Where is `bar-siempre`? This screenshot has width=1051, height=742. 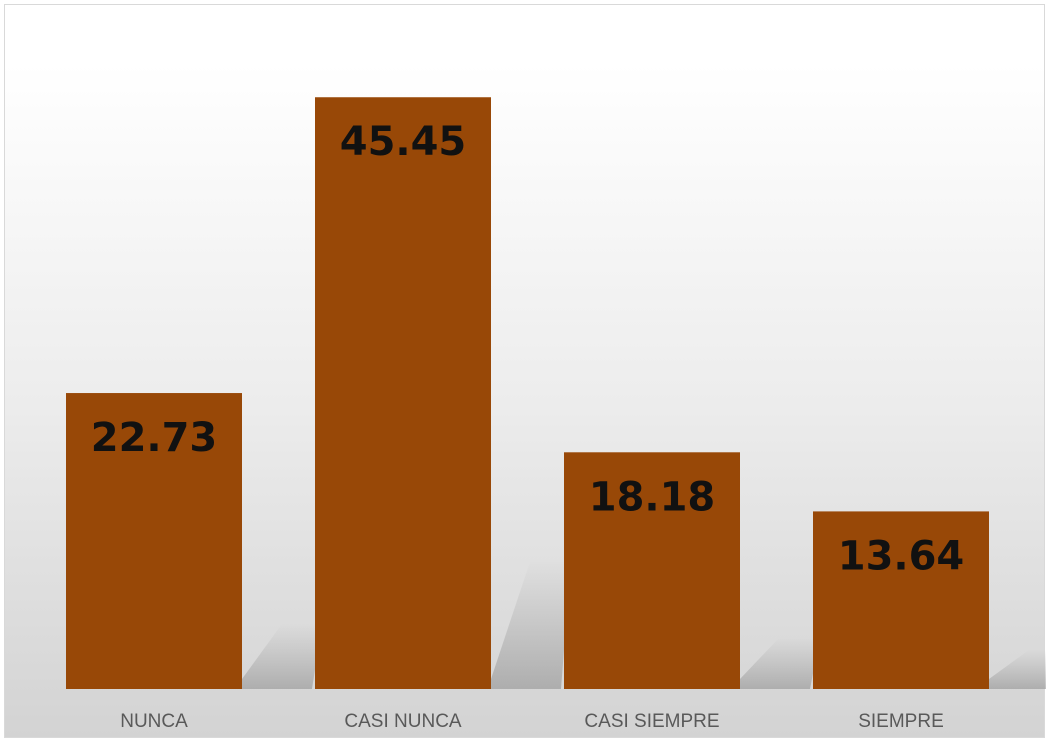
bar-siempre is located at coordinates (901, 600).